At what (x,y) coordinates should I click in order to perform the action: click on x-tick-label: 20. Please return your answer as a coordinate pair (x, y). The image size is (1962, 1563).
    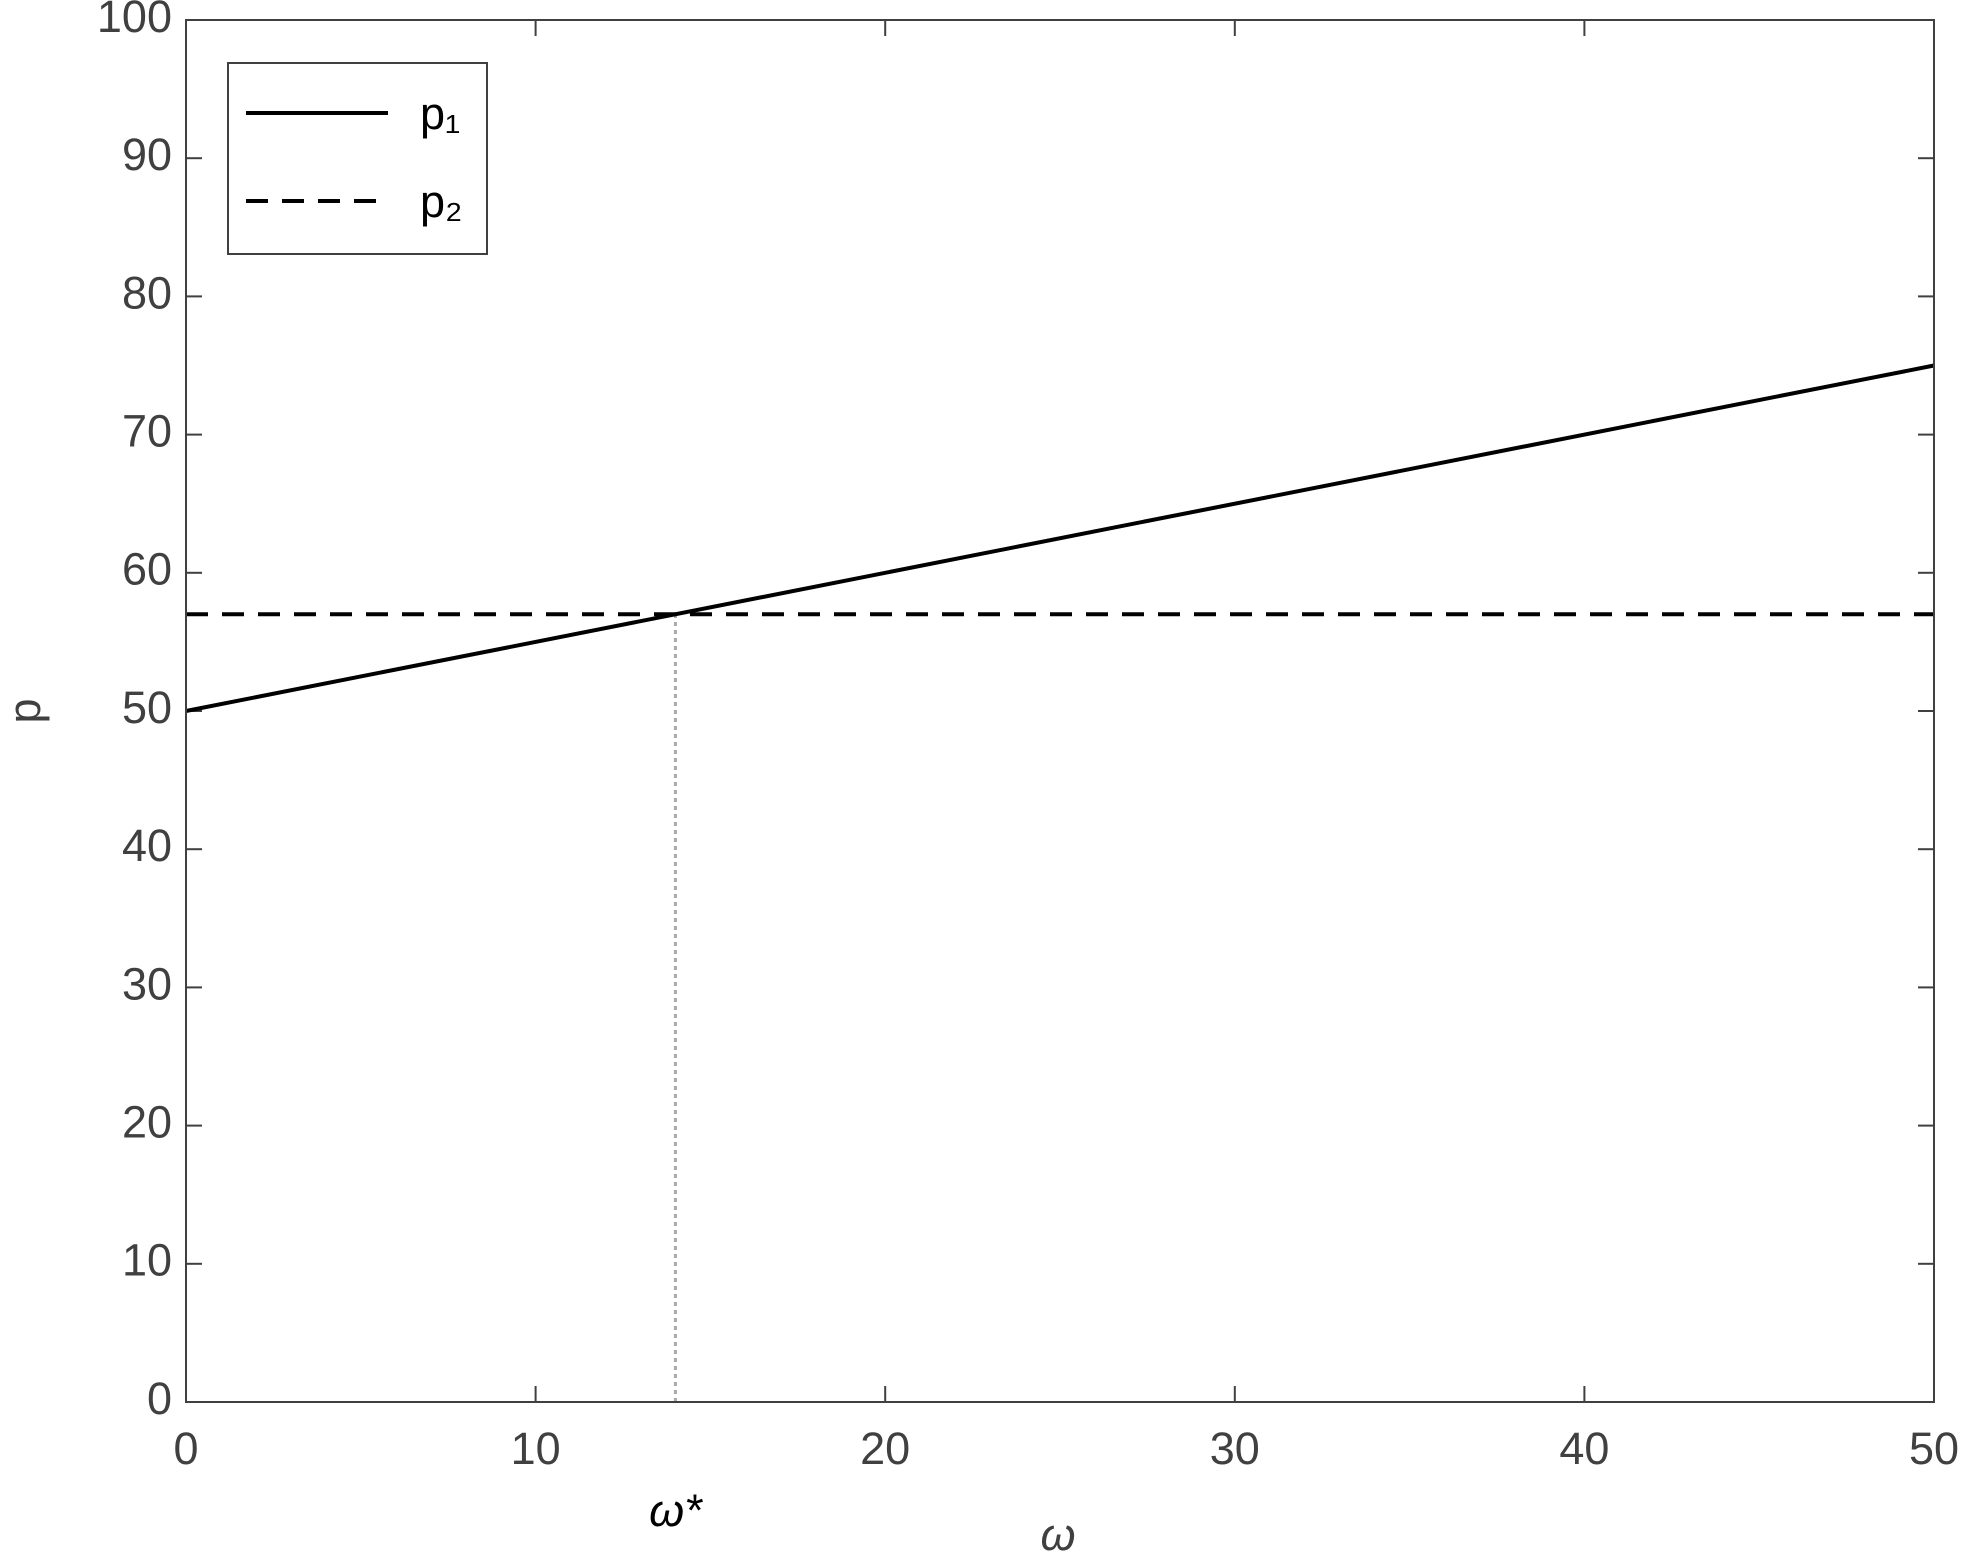
    Looking at the image, I should click on (885, 1448).